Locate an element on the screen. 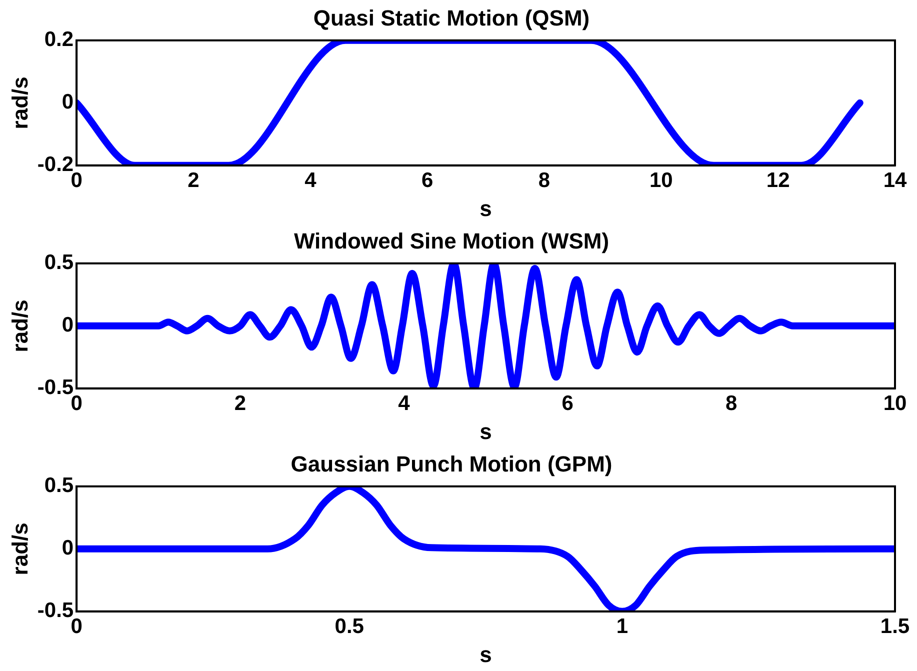  chart-title: Windowed Sine Motion (WSM) is located at coordinates (452, 241).